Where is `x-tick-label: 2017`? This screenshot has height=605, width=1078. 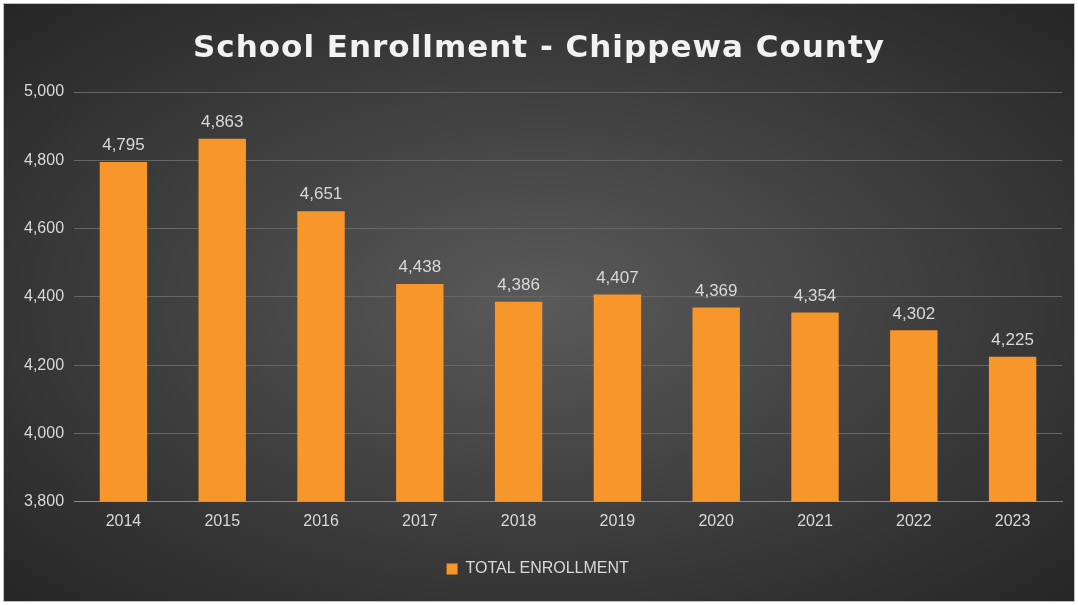 x-tick-label: 2017 is located at coordinates (420, 520).